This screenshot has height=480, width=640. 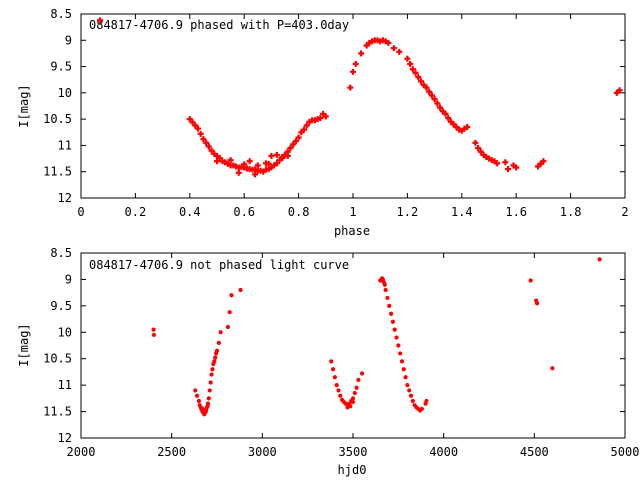 I want to click on x-tick-label: 0, so click(x=80, y=212).